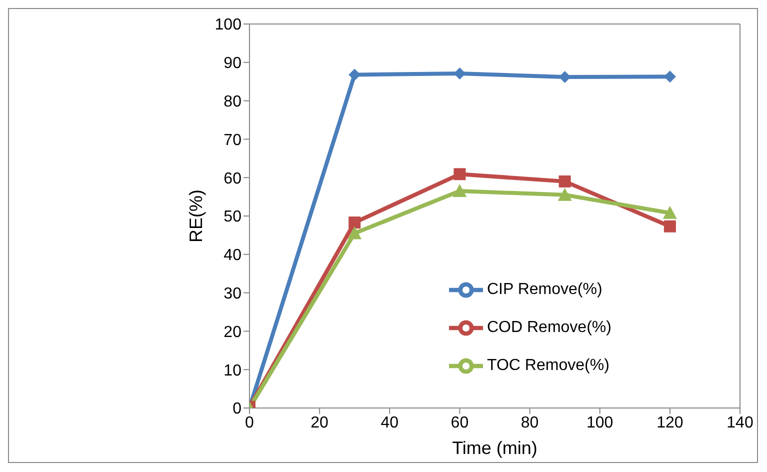  I want to click on x-tick-label: 0, so click(249, 423).